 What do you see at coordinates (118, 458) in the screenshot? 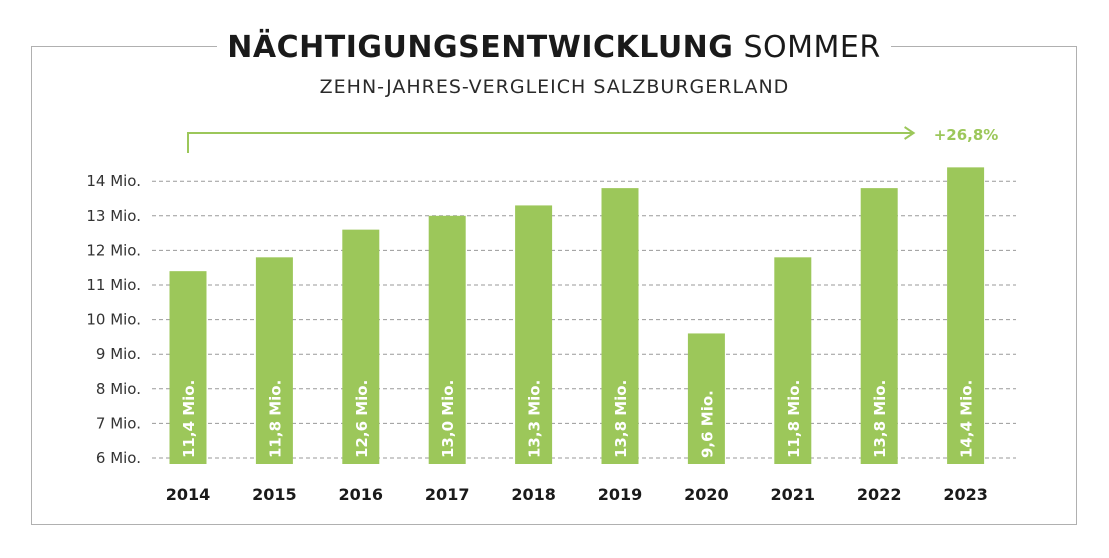
I see `y-tick-label: 6 Mio.` at bounding box center [118, 458].